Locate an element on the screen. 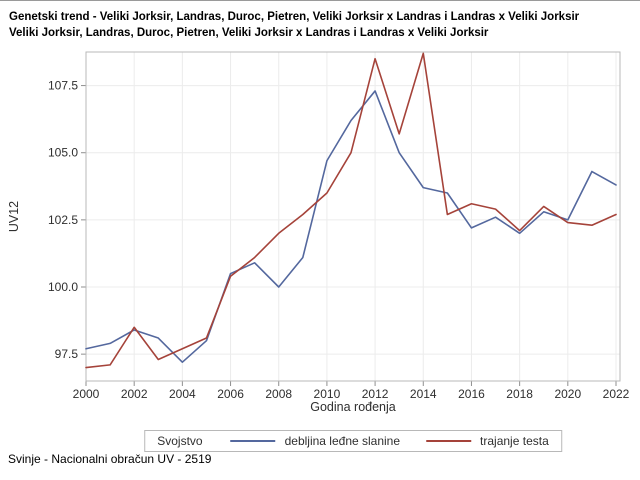  y-tick-label: 105.0 is located at coordinates (63, 153).